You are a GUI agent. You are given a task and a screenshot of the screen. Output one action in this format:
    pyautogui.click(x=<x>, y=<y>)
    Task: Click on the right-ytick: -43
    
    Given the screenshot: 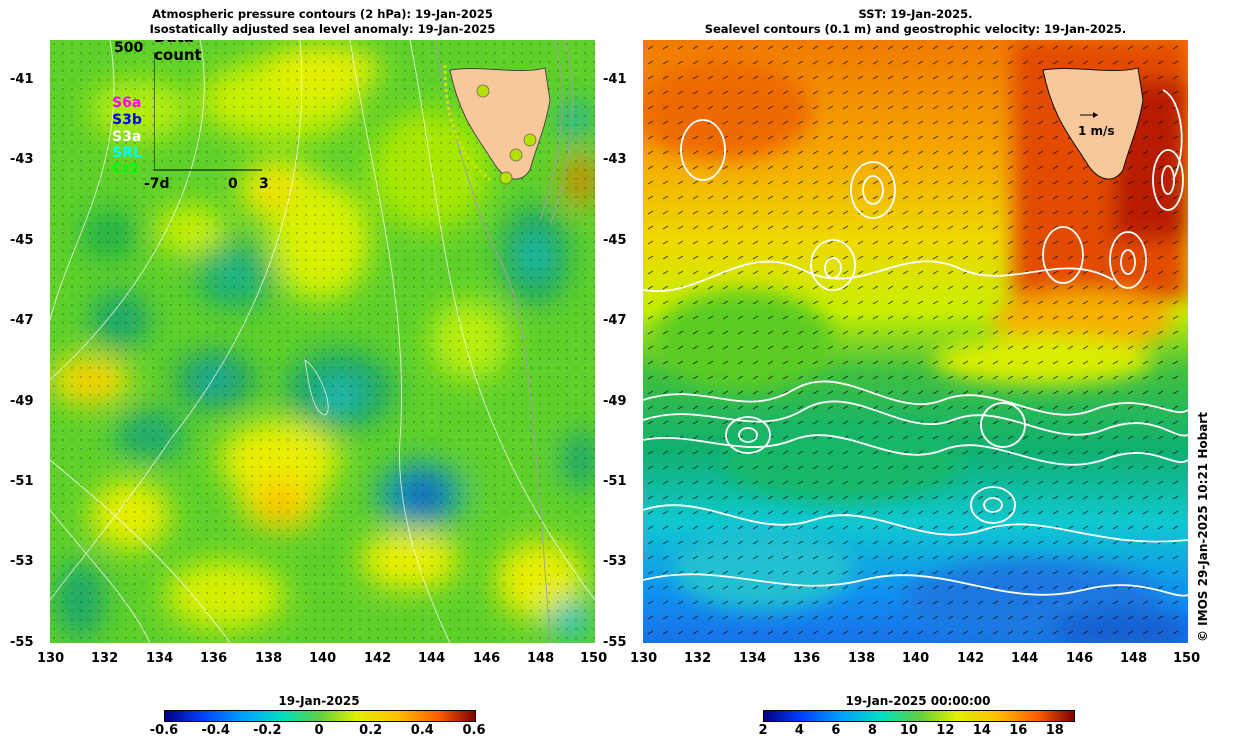 What is the action you would take?
    pyautogui.click(x=615, y=159)
    